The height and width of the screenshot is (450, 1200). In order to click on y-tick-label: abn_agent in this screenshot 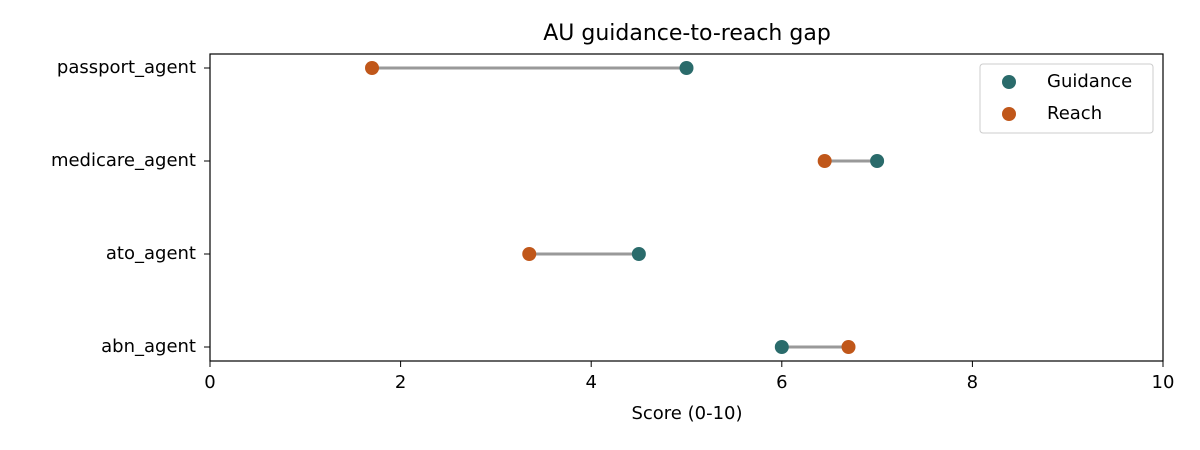, I will do `click(148, 346)`.